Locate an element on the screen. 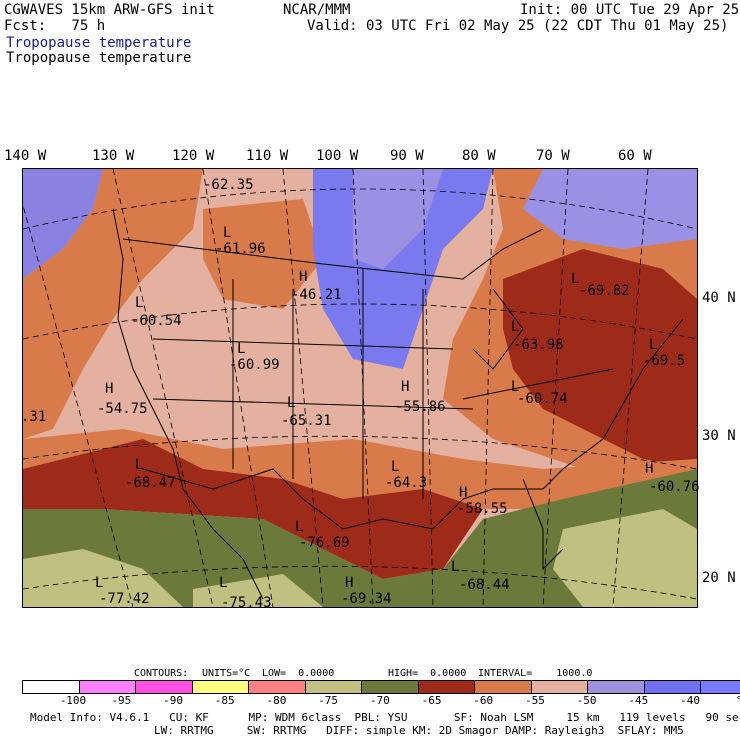 Image resolution: width=740 pixels, height=740 pixels. colorbar-tick-label: -80 is located at coordinates (276, 700).